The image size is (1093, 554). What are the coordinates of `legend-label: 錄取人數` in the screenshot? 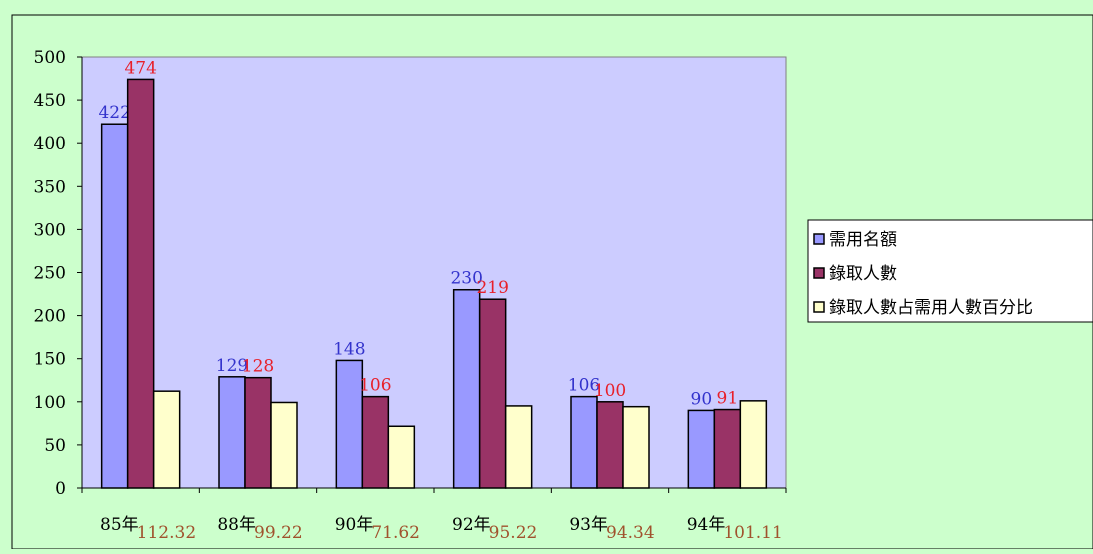 It's located at (863, 274).